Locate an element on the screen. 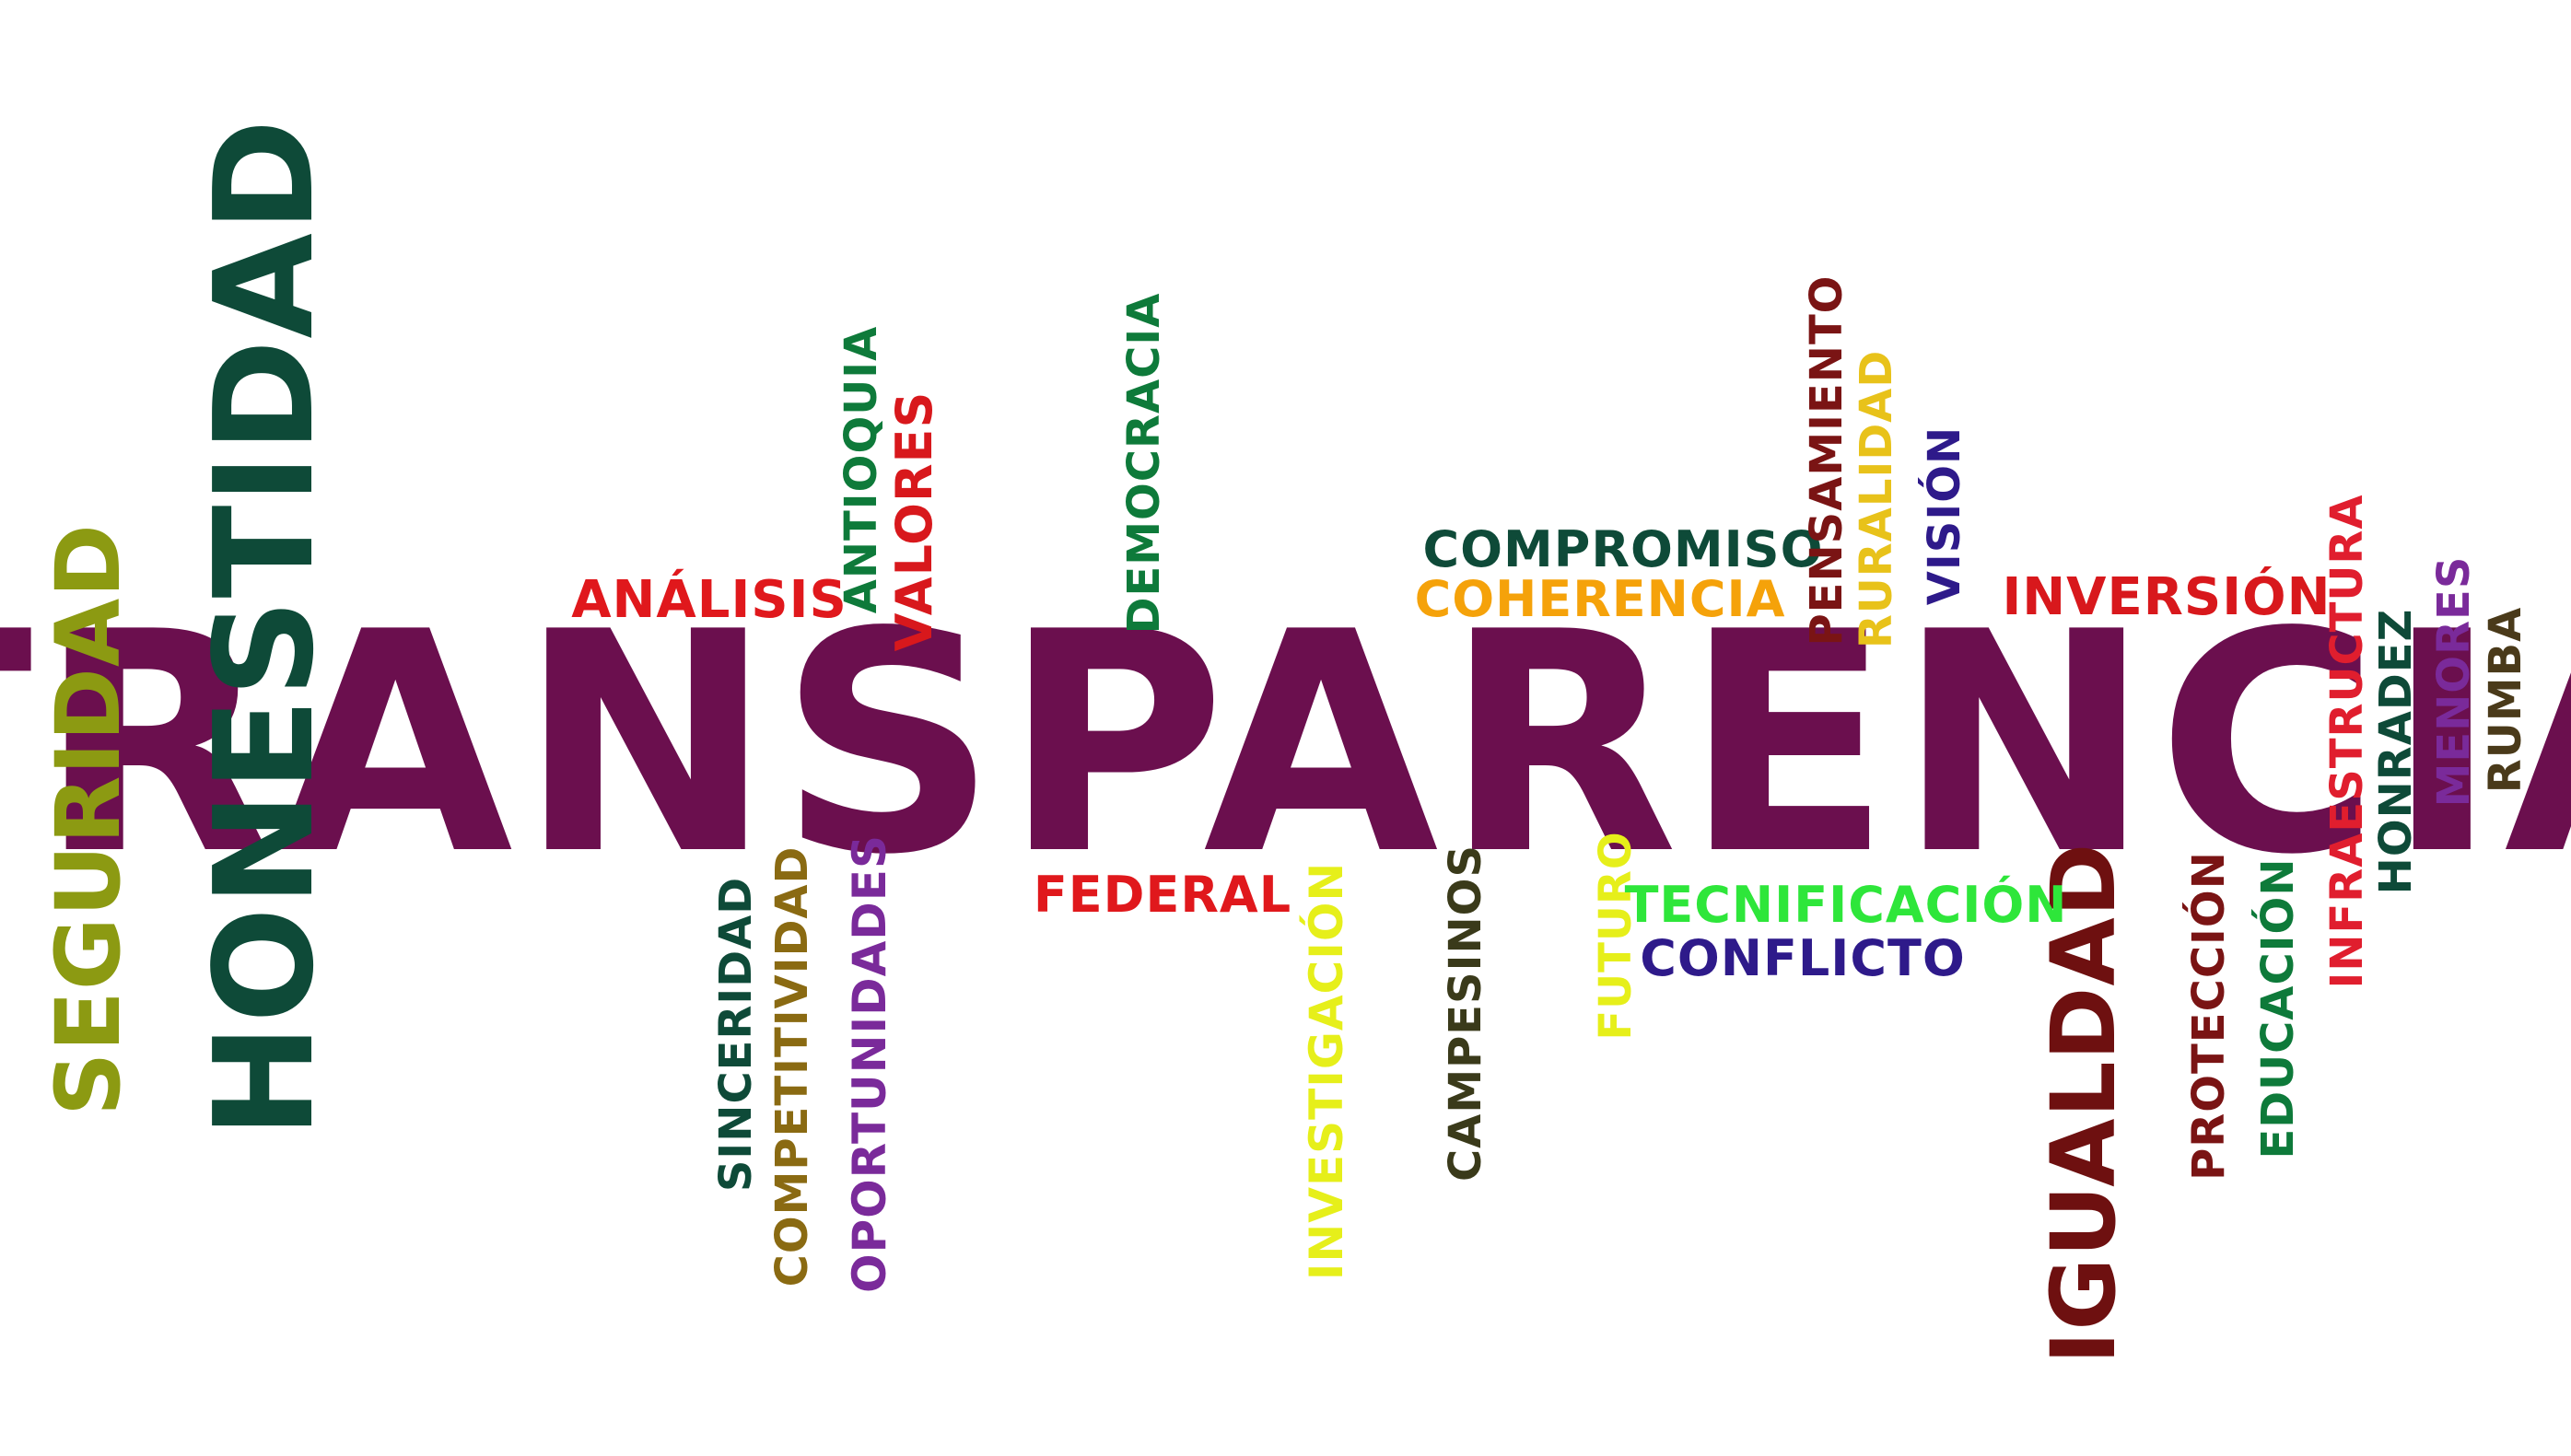 This screenshot has height=1456, width=2571. word-valores: VALORES is located at coordinates (914, 521).